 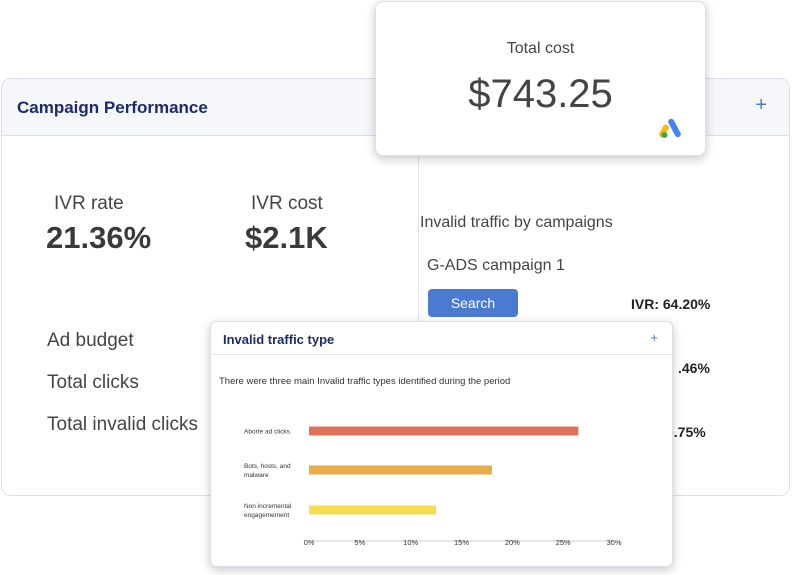 What do you see at coordinates (674, 128) in the screenshot?
I see `logo-bar-right` at bounding box center [674, 128].